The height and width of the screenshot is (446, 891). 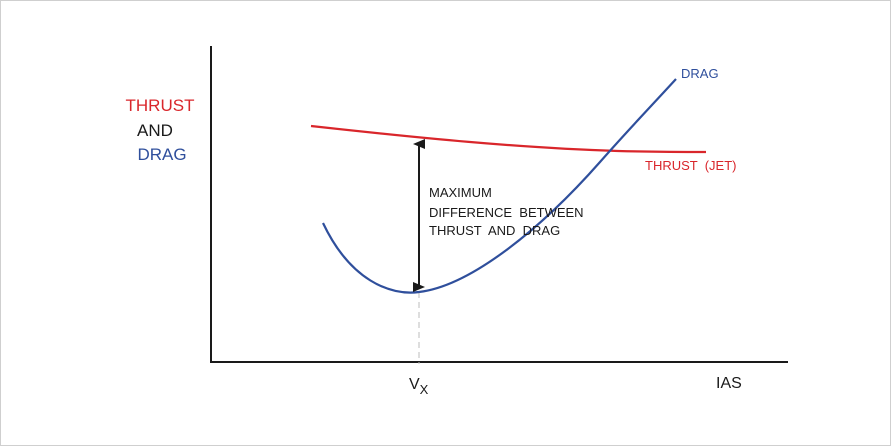 I want to click on y-axis-label-and: AND, so click(x=155, y=130).